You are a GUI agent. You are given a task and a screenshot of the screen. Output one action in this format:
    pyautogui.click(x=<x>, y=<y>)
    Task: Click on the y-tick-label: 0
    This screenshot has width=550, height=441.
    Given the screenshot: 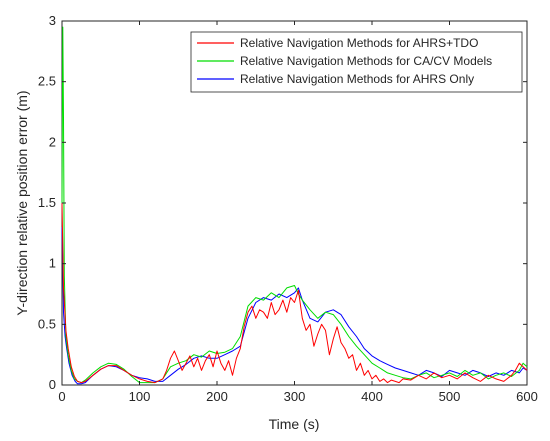 What is the action you would take?
    pyautogui.click(x=52, y=384)
    